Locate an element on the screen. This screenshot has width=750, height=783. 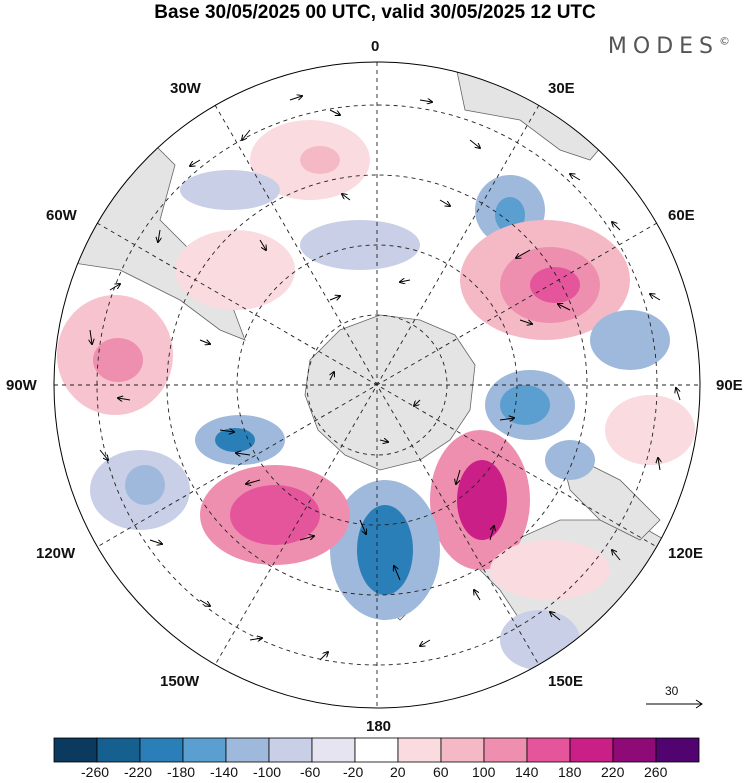
label-lon-120w: 120W is located at coordinates (56, 553).